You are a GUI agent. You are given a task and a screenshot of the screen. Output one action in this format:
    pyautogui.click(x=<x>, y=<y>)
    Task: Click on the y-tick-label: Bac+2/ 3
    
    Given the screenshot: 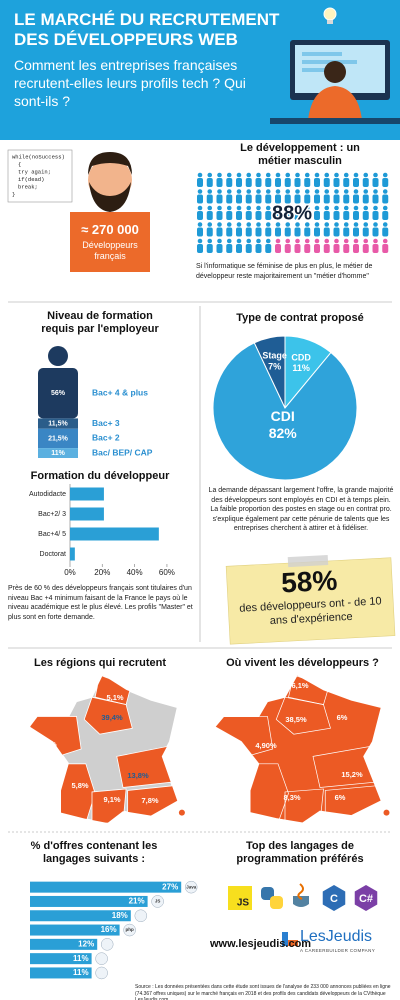 What is the action you would take?
    pyautogui.click(x=52, y=514)
    